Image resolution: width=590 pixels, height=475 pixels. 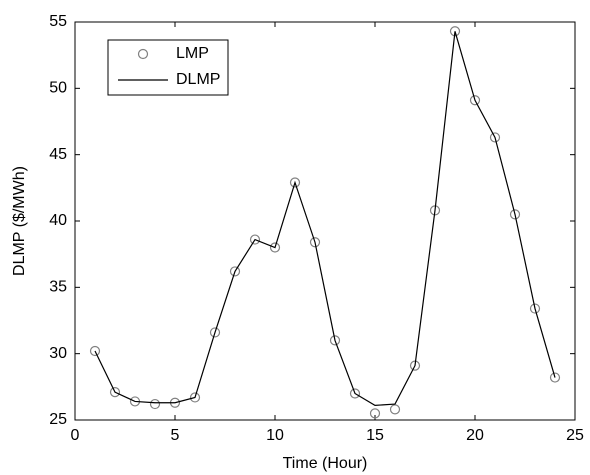 What do you see at coordinates (58, 154) in the screenshot?
I see `y-tick-label: 45` at bounding box center [58, 154].